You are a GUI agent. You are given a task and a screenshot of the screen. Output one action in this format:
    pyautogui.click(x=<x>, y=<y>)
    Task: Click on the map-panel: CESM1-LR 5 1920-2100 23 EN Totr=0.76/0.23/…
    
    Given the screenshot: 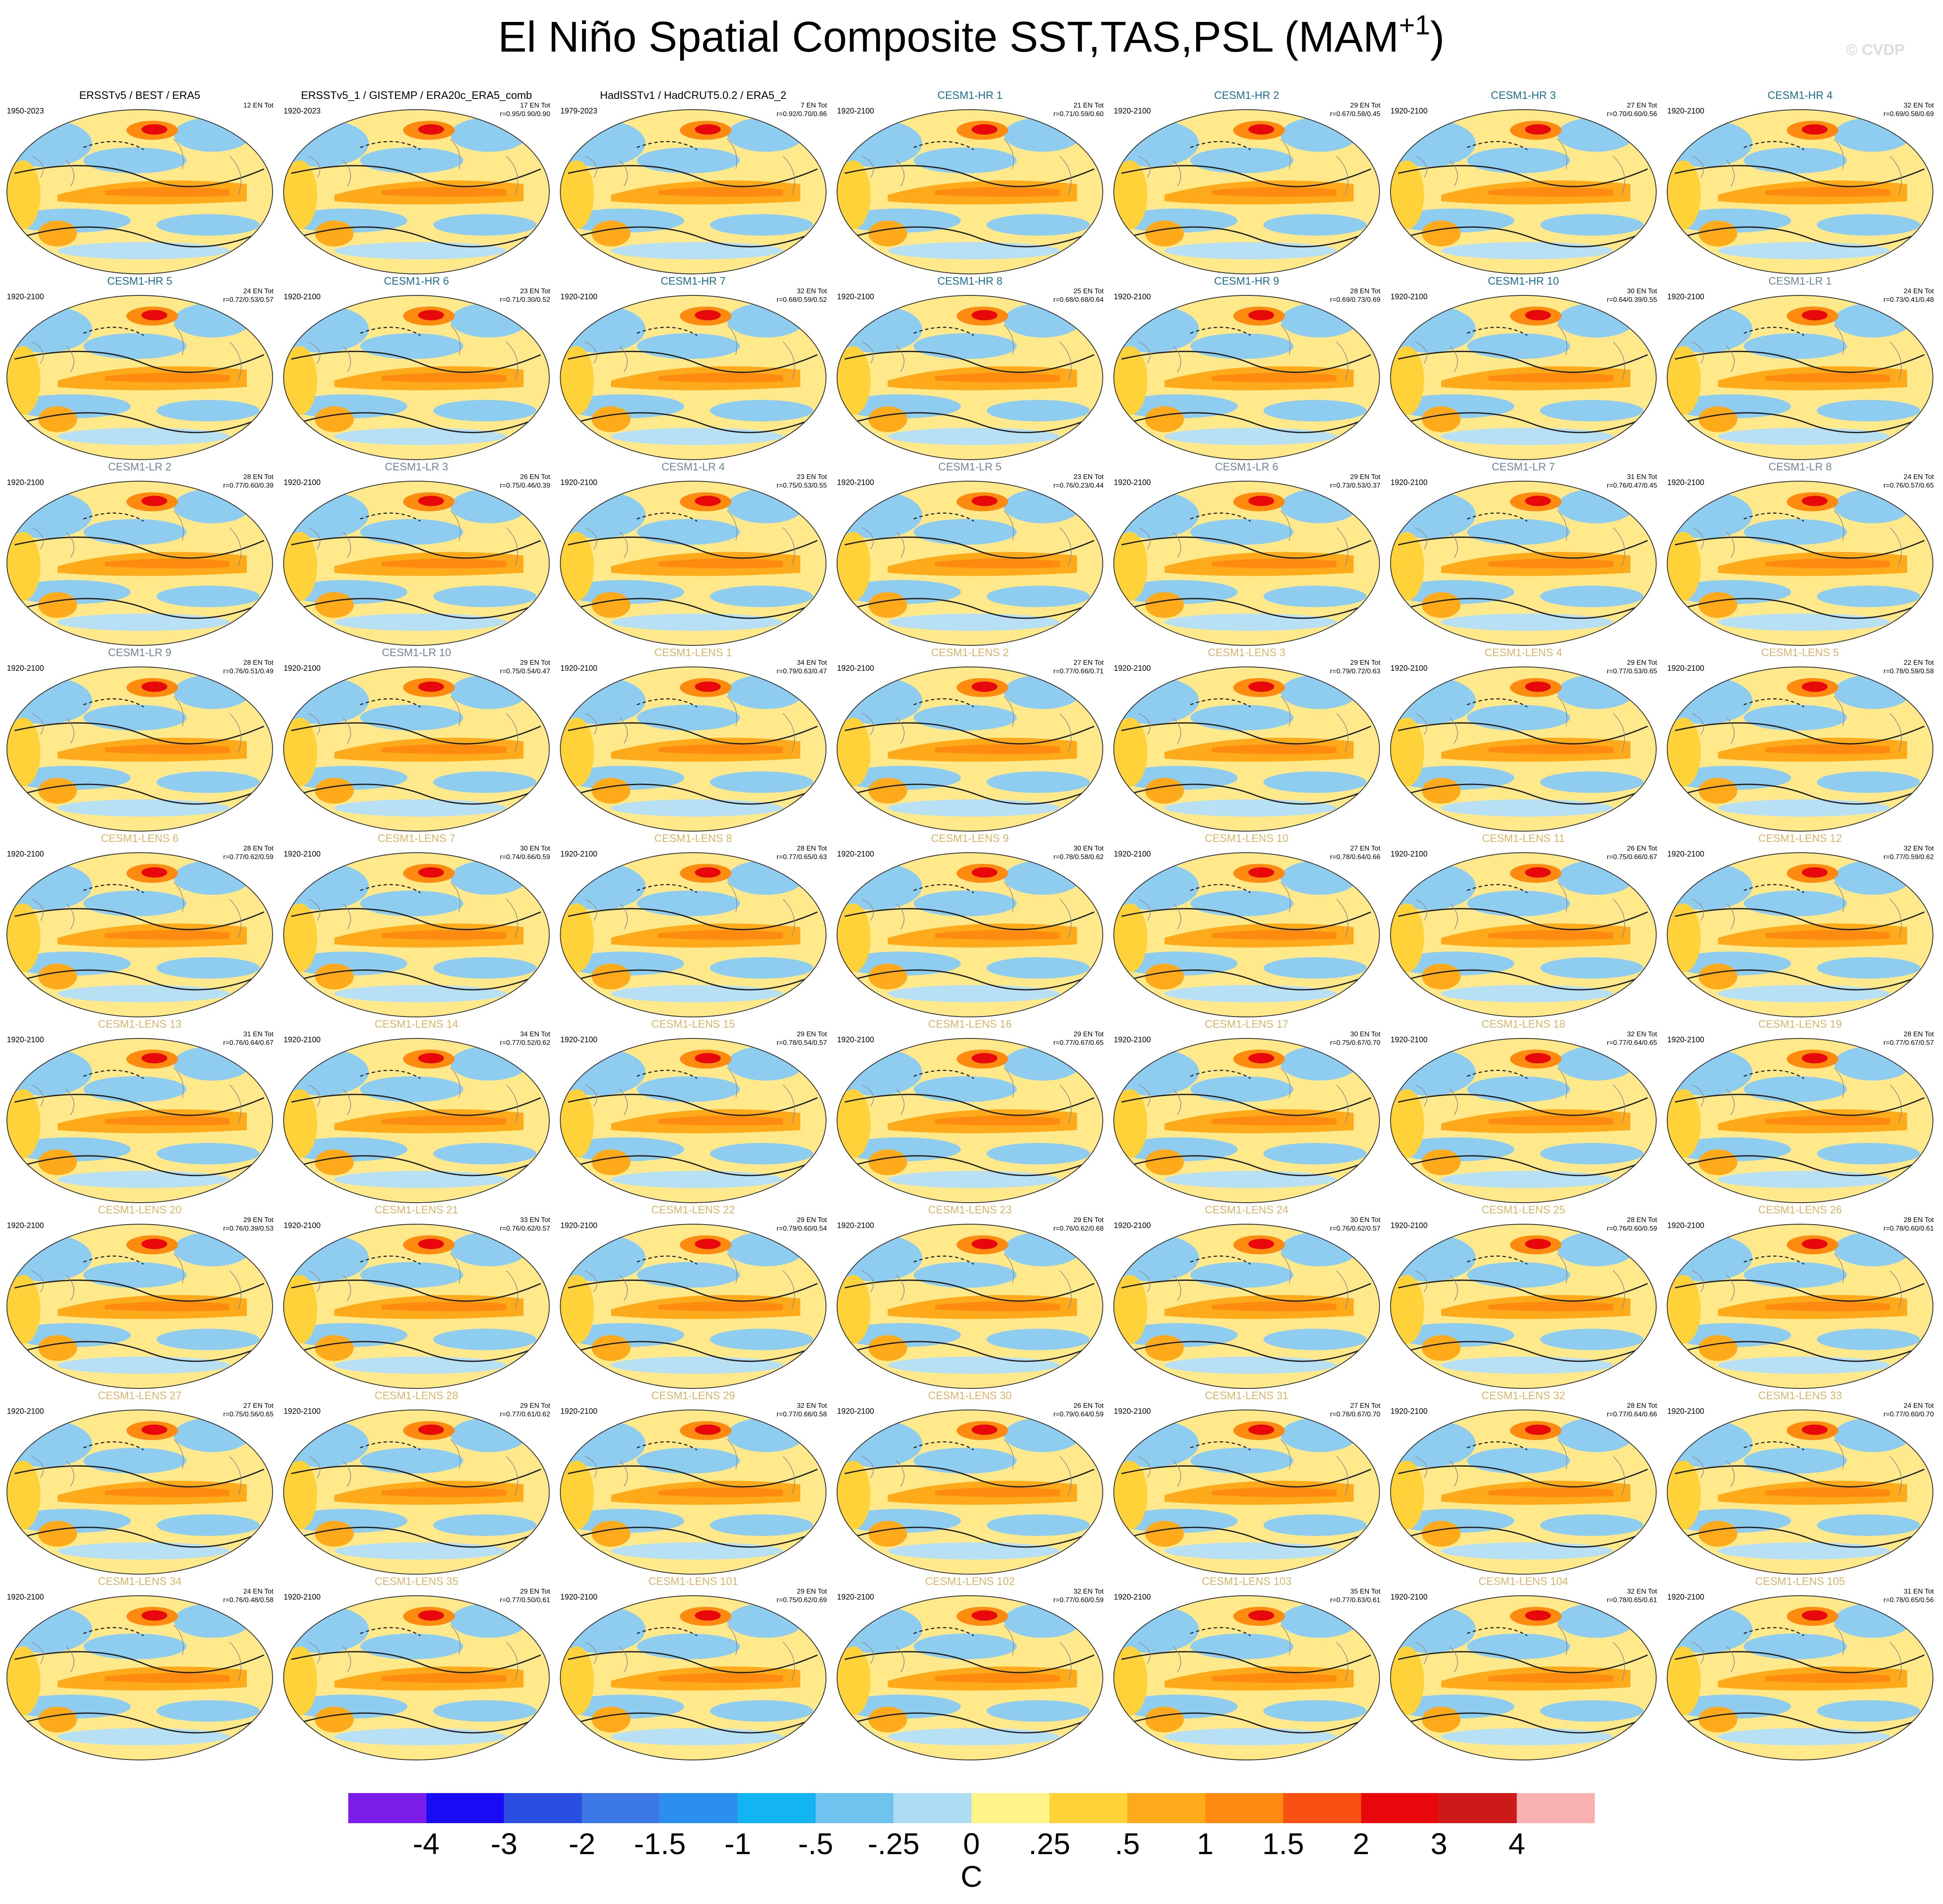 What is the action you would take?
    pyautogui.click(x=966, y=554)
    